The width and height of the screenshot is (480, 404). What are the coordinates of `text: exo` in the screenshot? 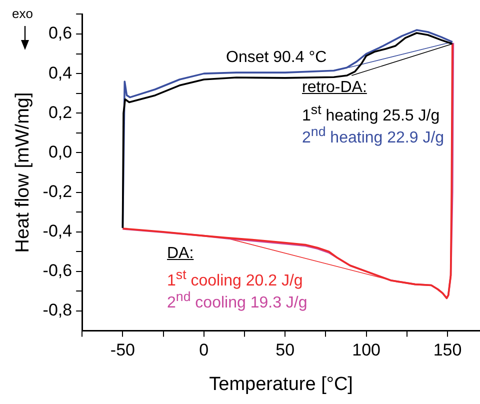 It's located at (22, 14).